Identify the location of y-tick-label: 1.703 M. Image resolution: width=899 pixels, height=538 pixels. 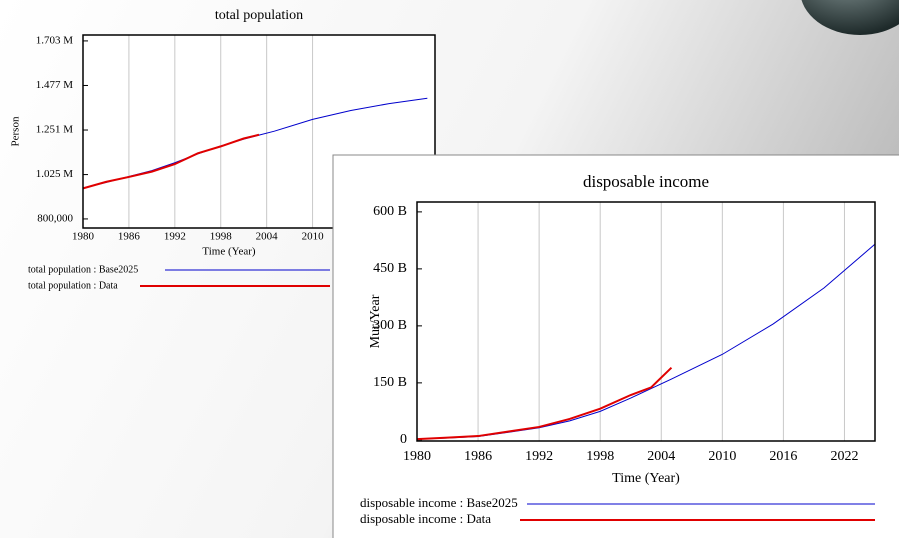
(55, 40).